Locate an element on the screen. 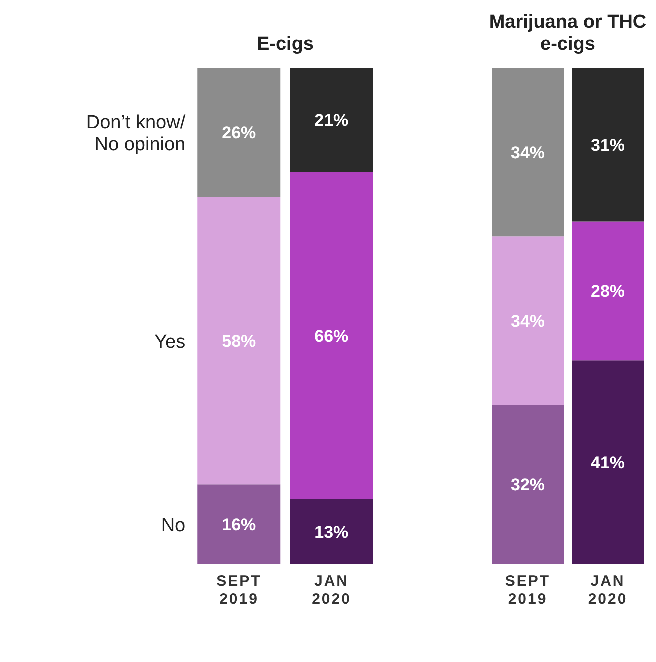 The height and width of the screenshot is (662, 656). data-label: 13% is located at coordinates (331, 532).